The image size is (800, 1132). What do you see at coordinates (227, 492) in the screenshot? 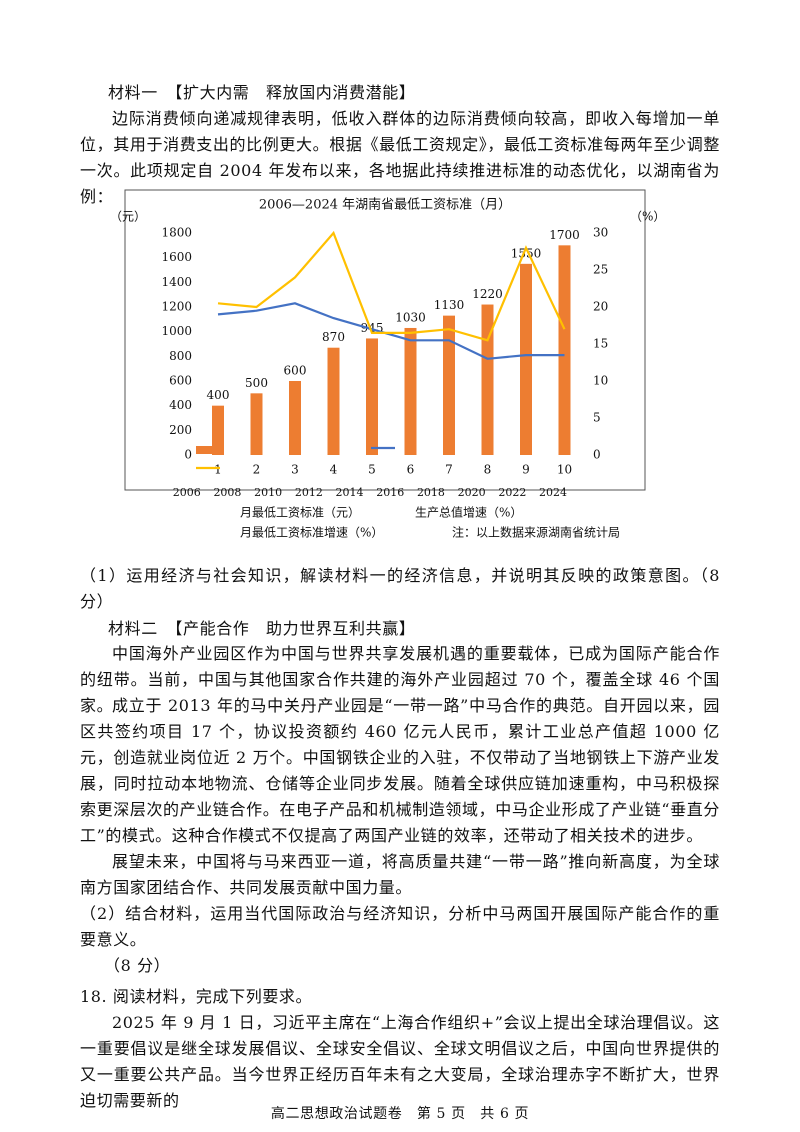
I see `year-label: 2008` at bounding box center [227, 492].